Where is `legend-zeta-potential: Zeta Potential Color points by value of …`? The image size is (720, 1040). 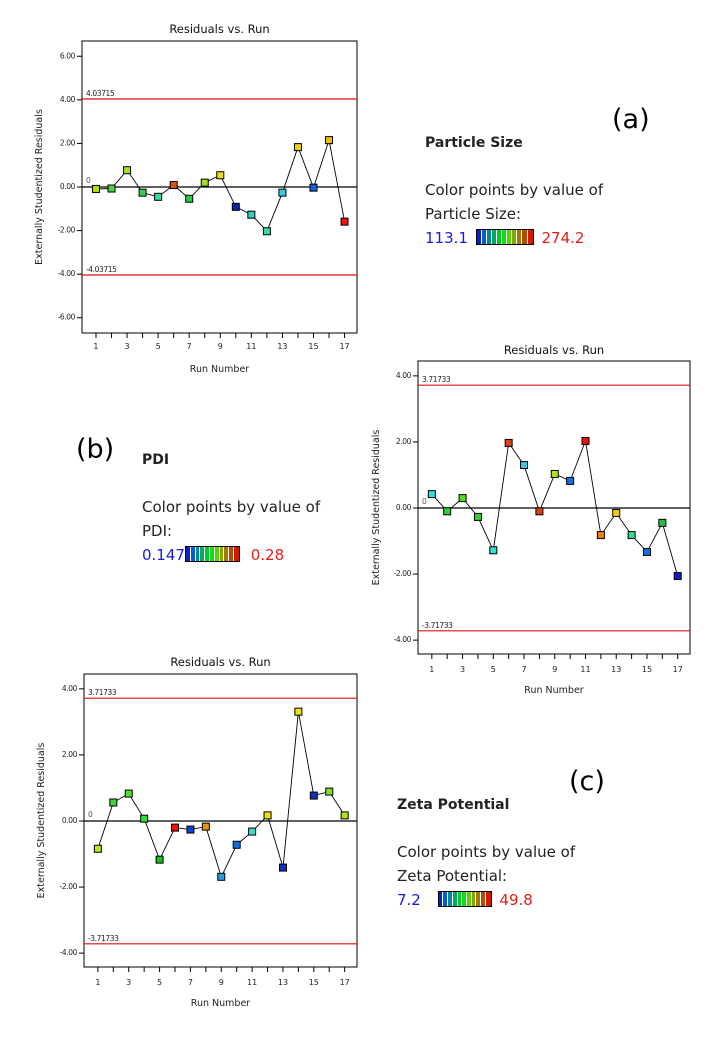
legend-zeta-potential: Zeta Potential Color points by value of … is located at coordinates (486, 854).